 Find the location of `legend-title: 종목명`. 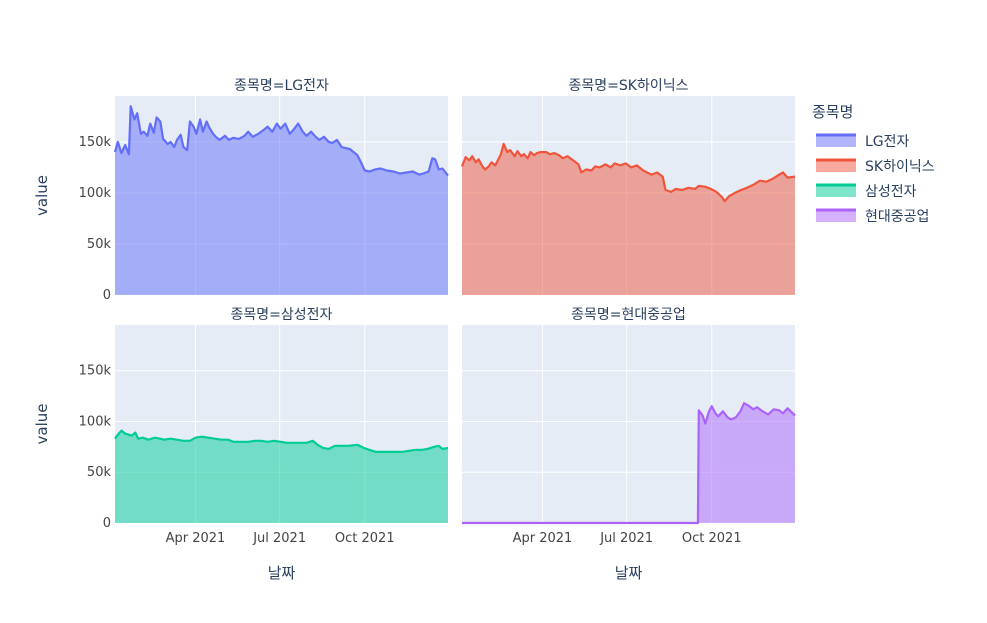

legend-title: 종목명 is located at coordinates (832, 112).